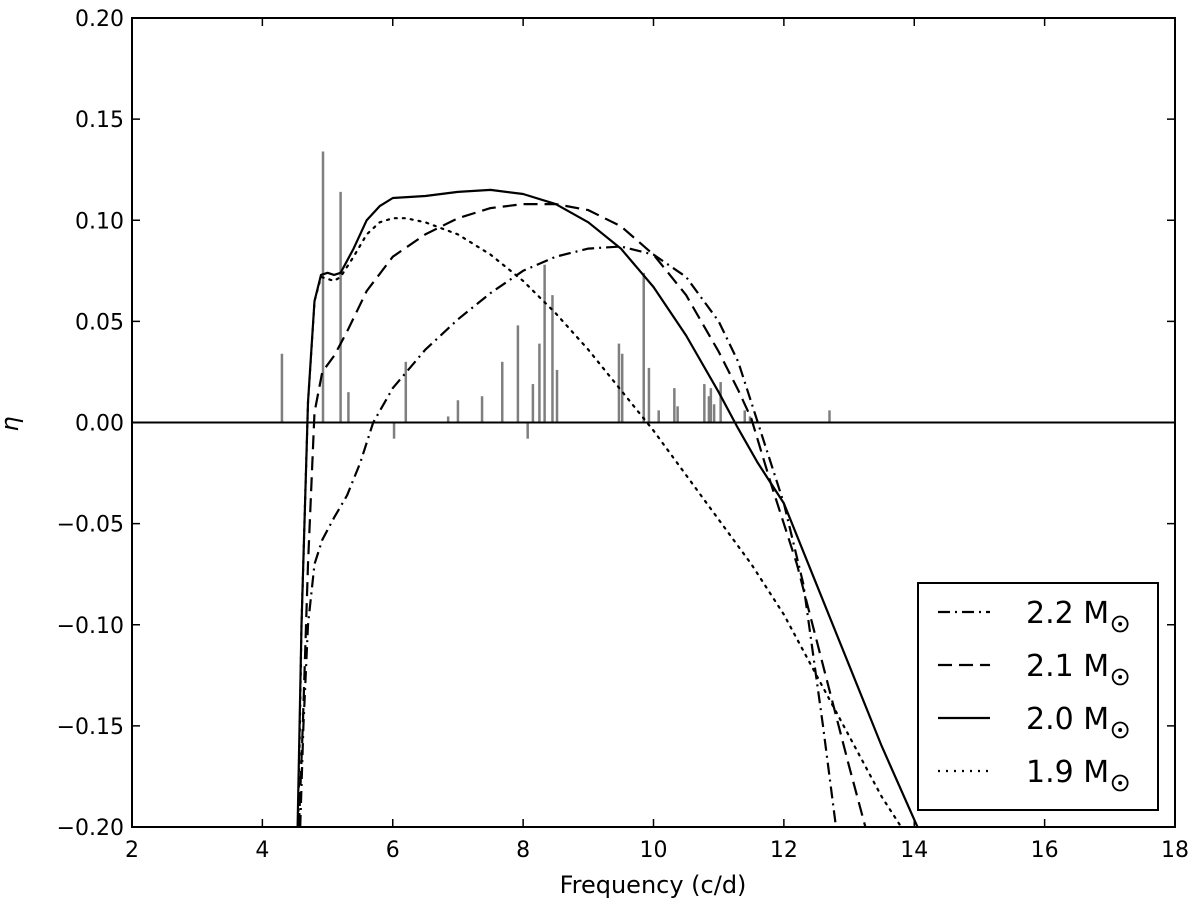 The height and width of the screenshot is (904, 1200). What do you see at coordinates (1067, 772) in the screenshot?
I see `legend-label-3: 1.9 M` at bounding box center [1067, 772].